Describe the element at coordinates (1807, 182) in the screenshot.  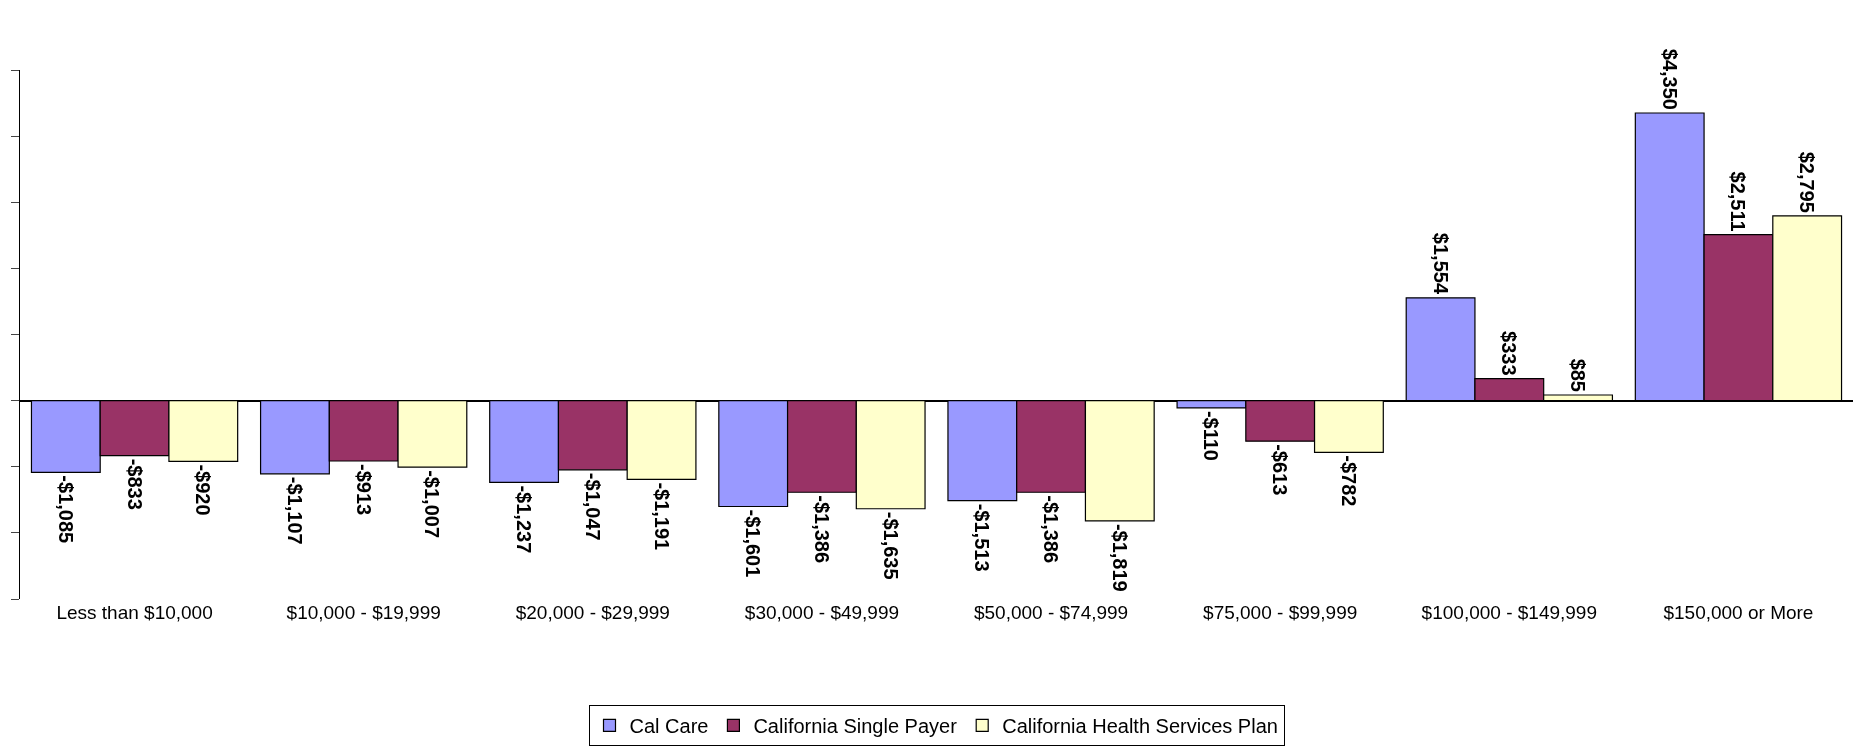
I see `data-label: $2,795` at that location.